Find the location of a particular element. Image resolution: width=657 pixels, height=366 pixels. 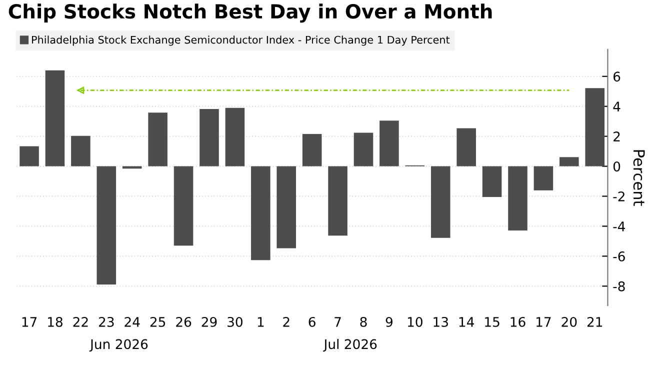

y-tick-label: 4 is located at coordinates (616, 107).